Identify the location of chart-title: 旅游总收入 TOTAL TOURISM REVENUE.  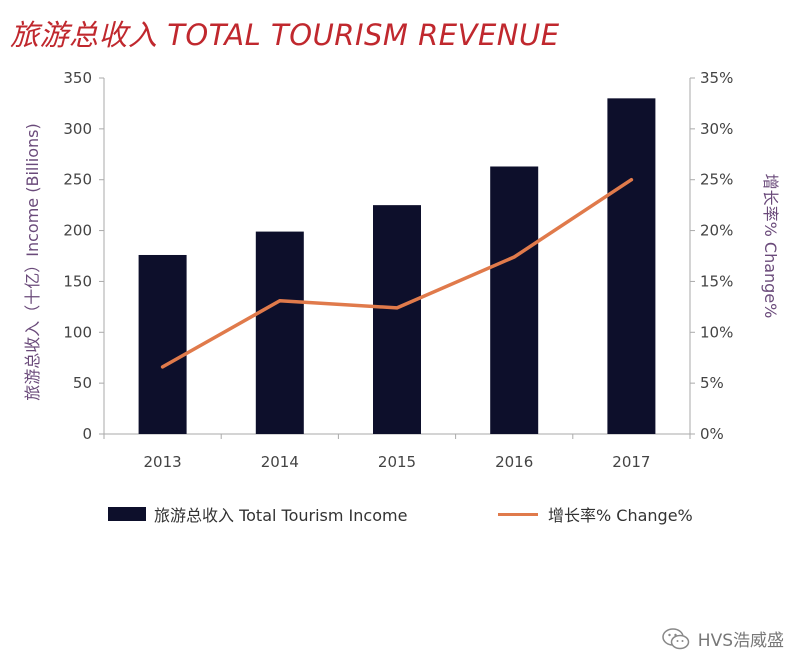
(285, 35).